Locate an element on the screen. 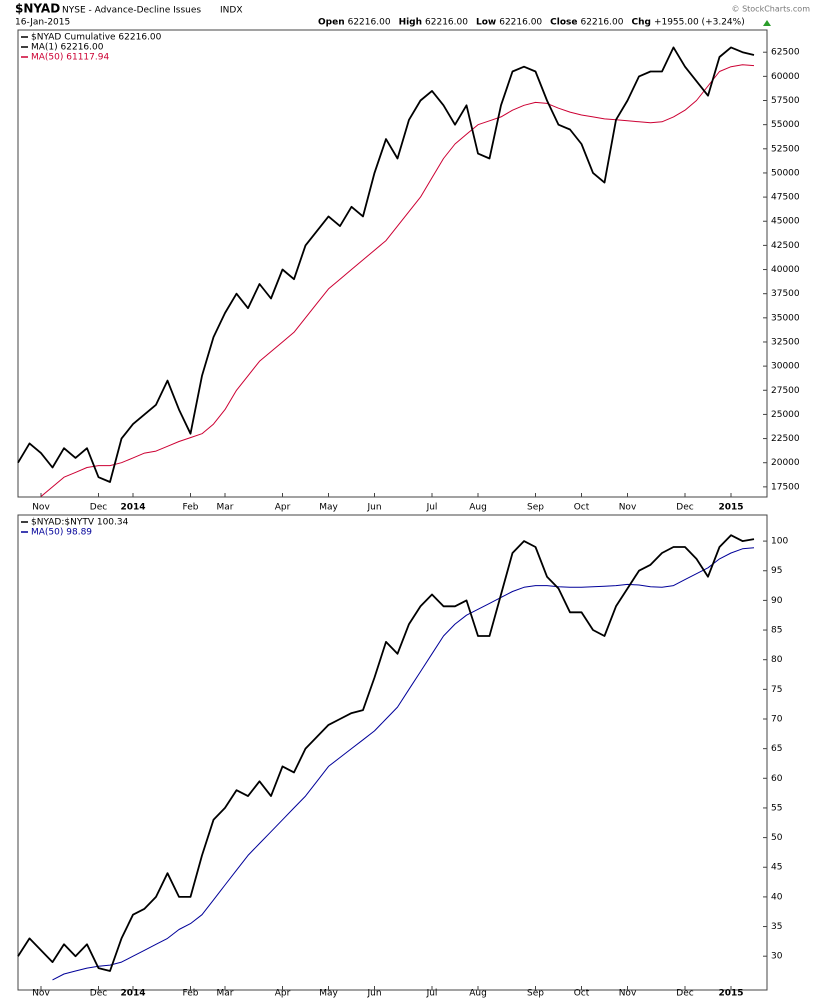  up-arrow is located at coordinates (767, 23).